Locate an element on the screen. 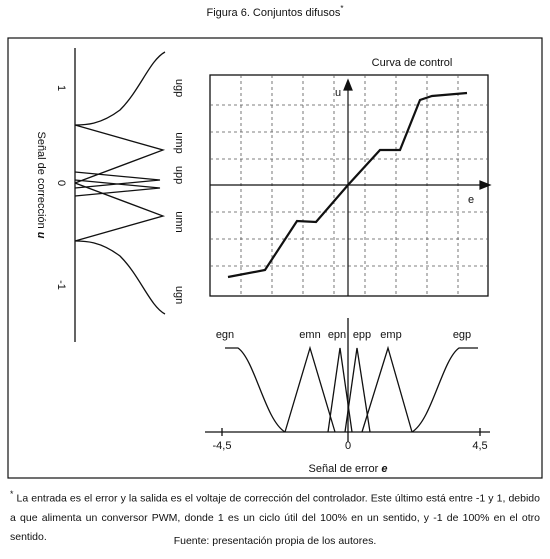 The height and width of the screenshot is (559, 550). control-x-label: e is located at coordinates (471, 200).